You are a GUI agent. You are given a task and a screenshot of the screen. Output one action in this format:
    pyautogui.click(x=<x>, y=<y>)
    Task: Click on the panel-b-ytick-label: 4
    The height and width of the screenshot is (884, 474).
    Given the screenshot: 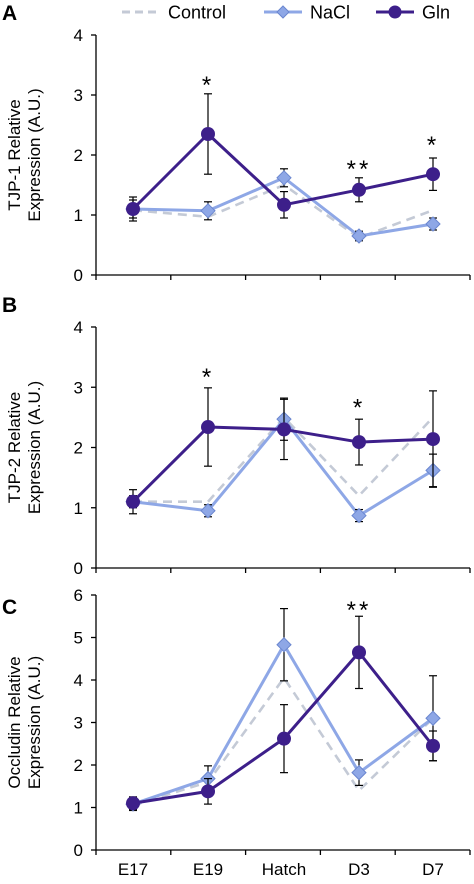 What is the action you would take?
    pyautogui.click(x=78, y=327)
    